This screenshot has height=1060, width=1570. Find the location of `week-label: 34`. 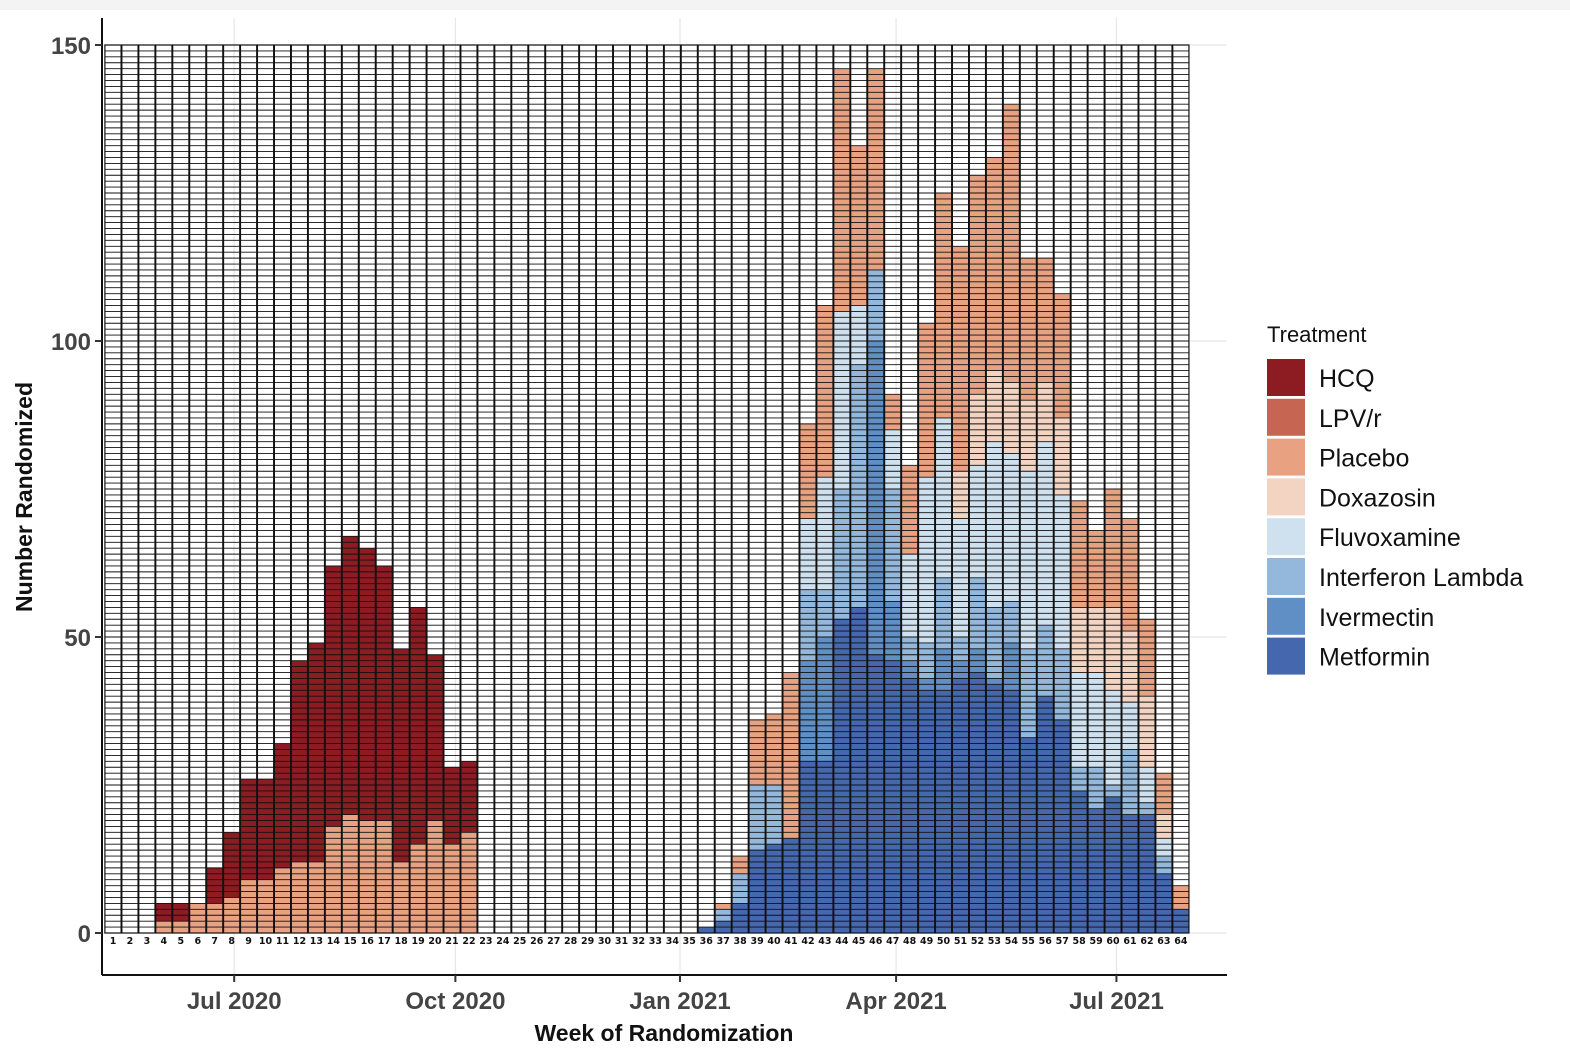

week-label: 34 is located at coordinates (673, 941).